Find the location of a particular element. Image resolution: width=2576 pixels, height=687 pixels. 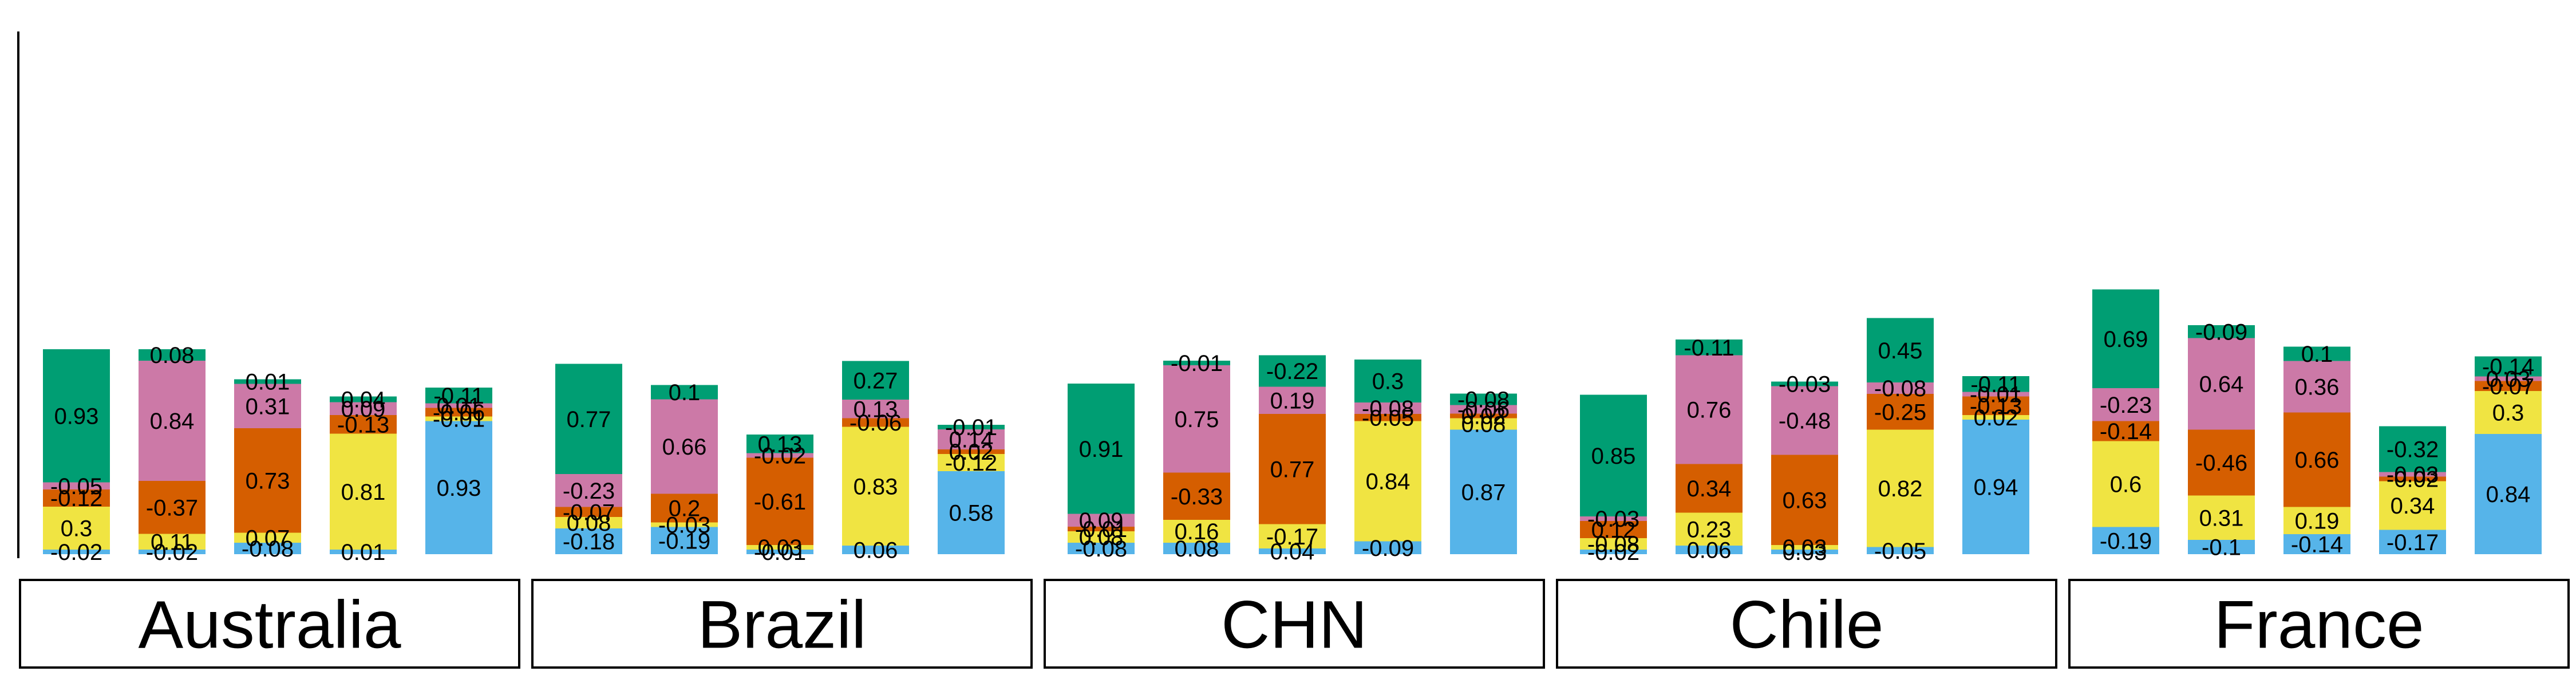

bar-segment-france-4-blue is located at coordinates (2412, 542).